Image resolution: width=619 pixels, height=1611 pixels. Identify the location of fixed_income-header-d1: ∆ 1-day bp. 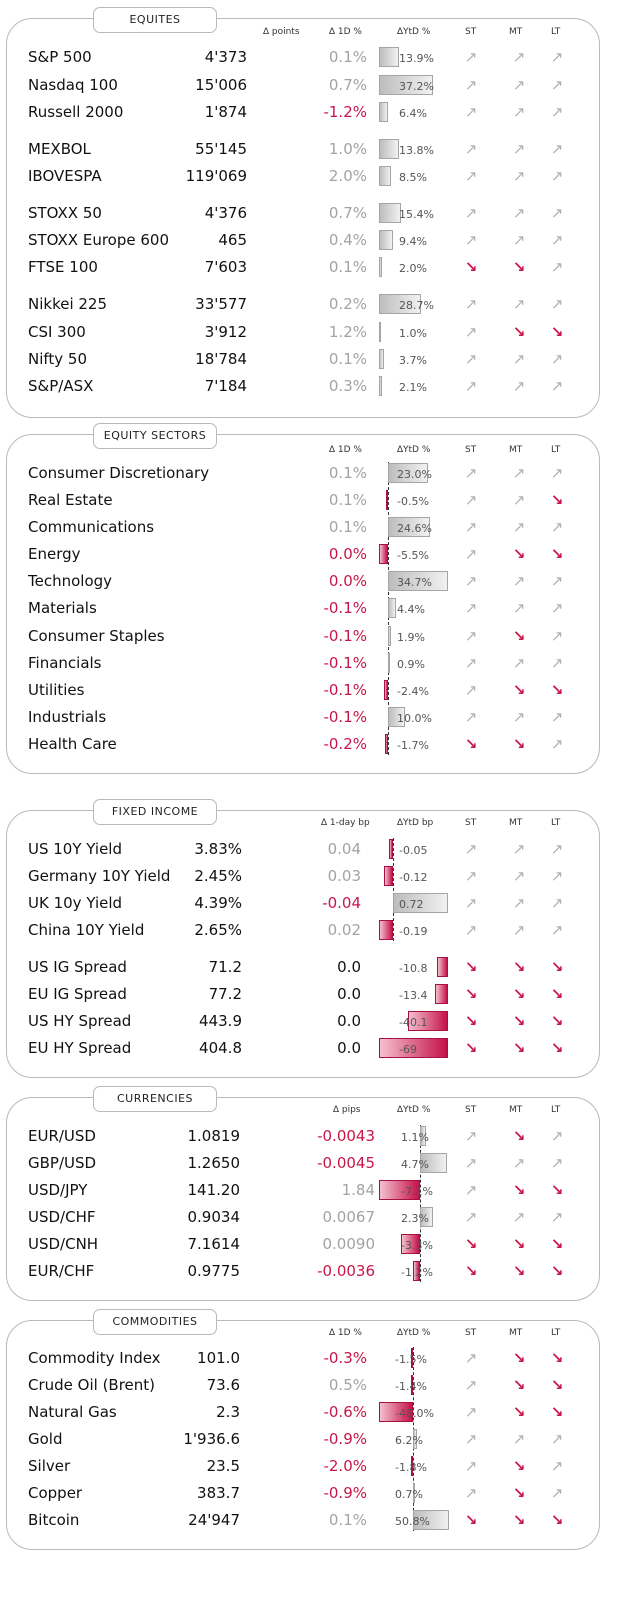
(345, 823).